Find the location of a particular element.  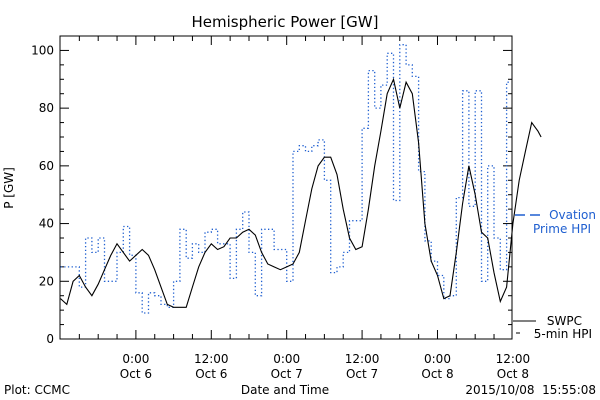

y-tick-label: 0 is located at coordinates (50, 339).